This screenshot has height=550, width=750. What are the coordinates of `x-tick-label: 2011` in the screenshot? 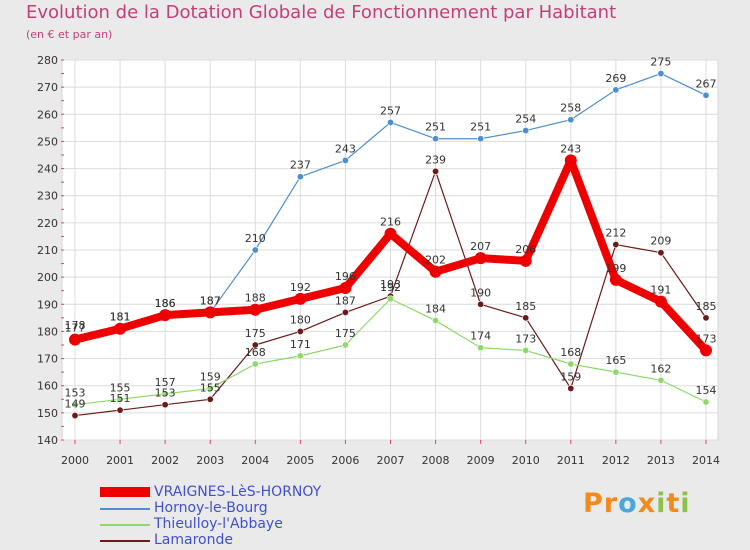 It's located at (571, 460).